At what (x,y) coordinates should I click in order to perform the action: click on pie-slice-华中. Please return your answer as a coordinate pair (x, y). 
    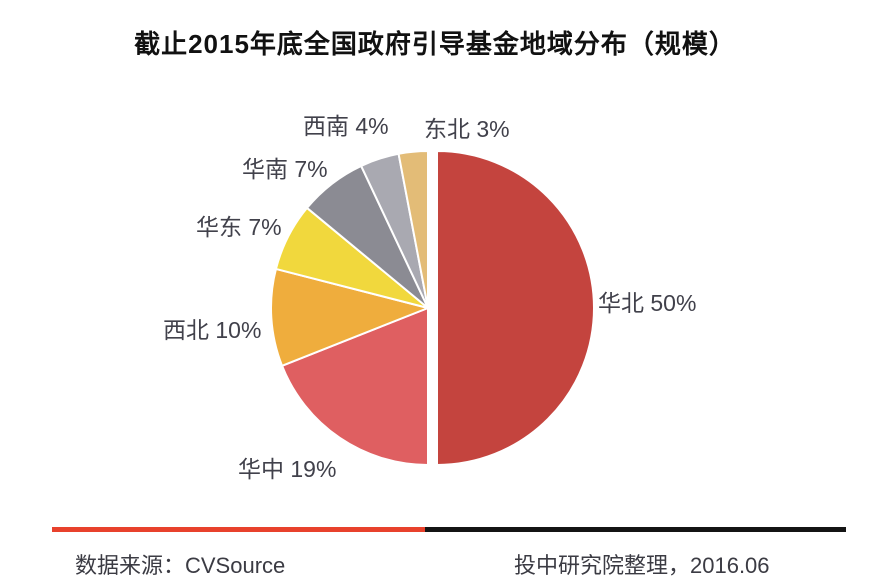
    Looking at the image, I should click on (355, 386).